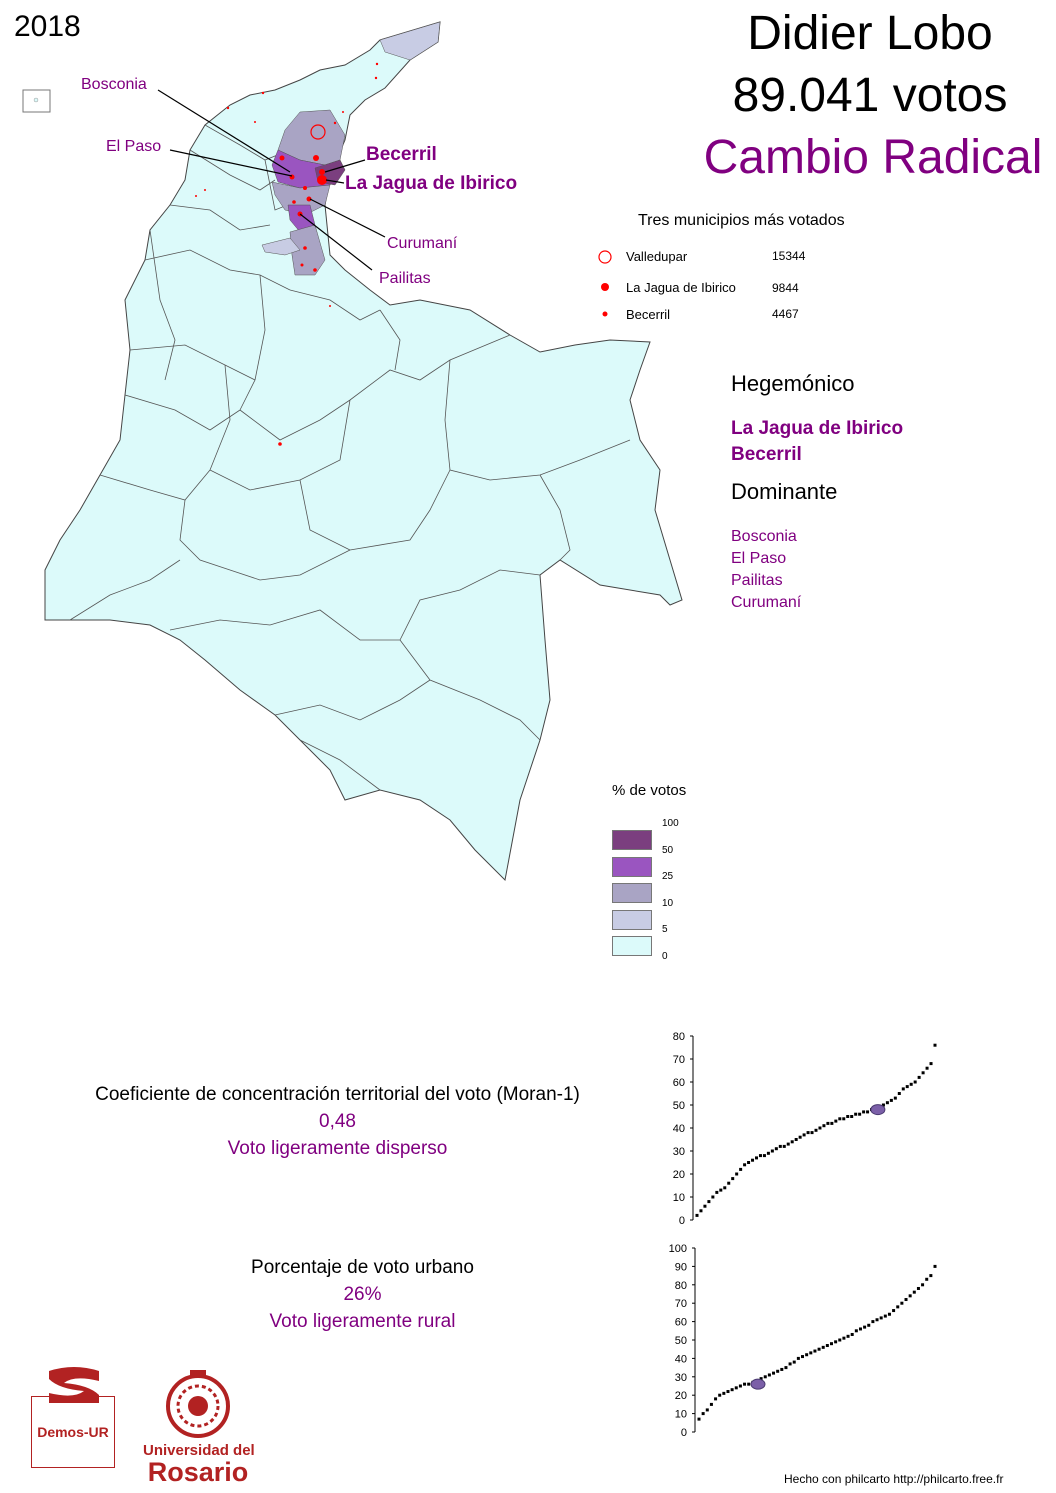  What do you see at coordinates (198, 1472) in the screenshot?
I see `rosario-logo-line2: Rosario` at bounding box center [198, 1472].